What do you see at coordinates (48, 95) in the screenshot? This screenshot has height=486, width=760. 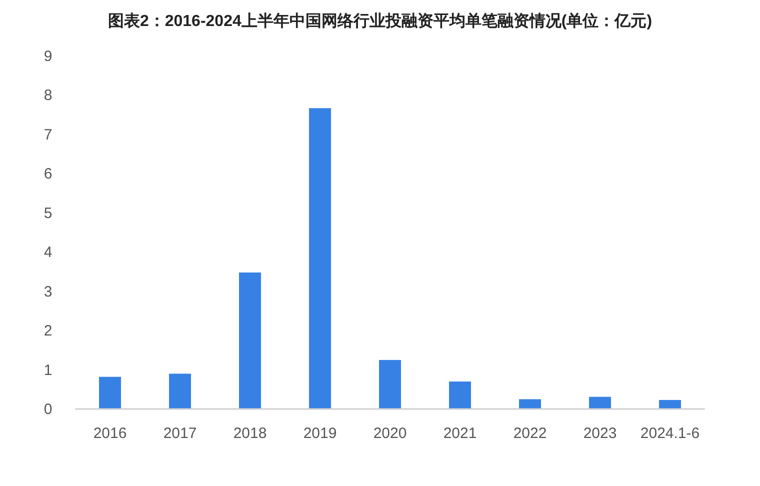 I see `y-tick-label: 8` at bounding box center [48, 95].